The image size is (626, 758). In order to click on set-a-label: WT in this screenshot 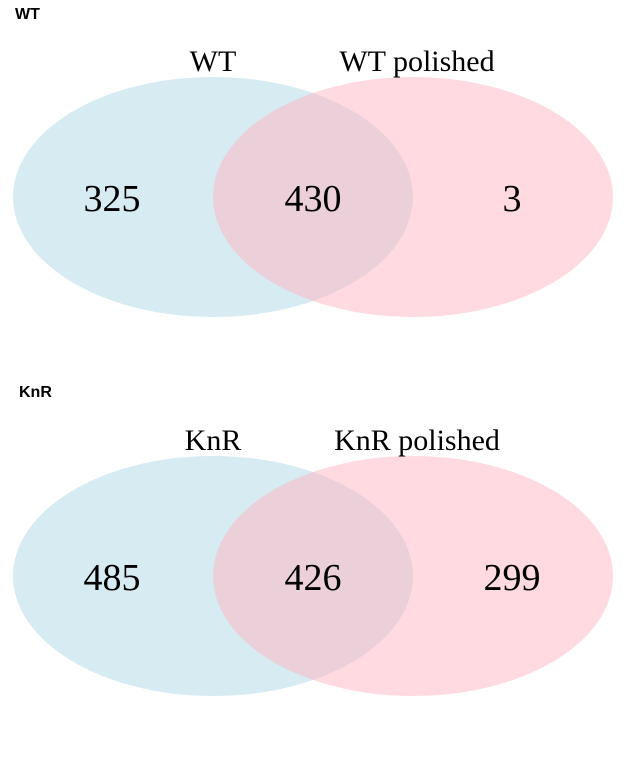, I will do `click(213, 61)`.